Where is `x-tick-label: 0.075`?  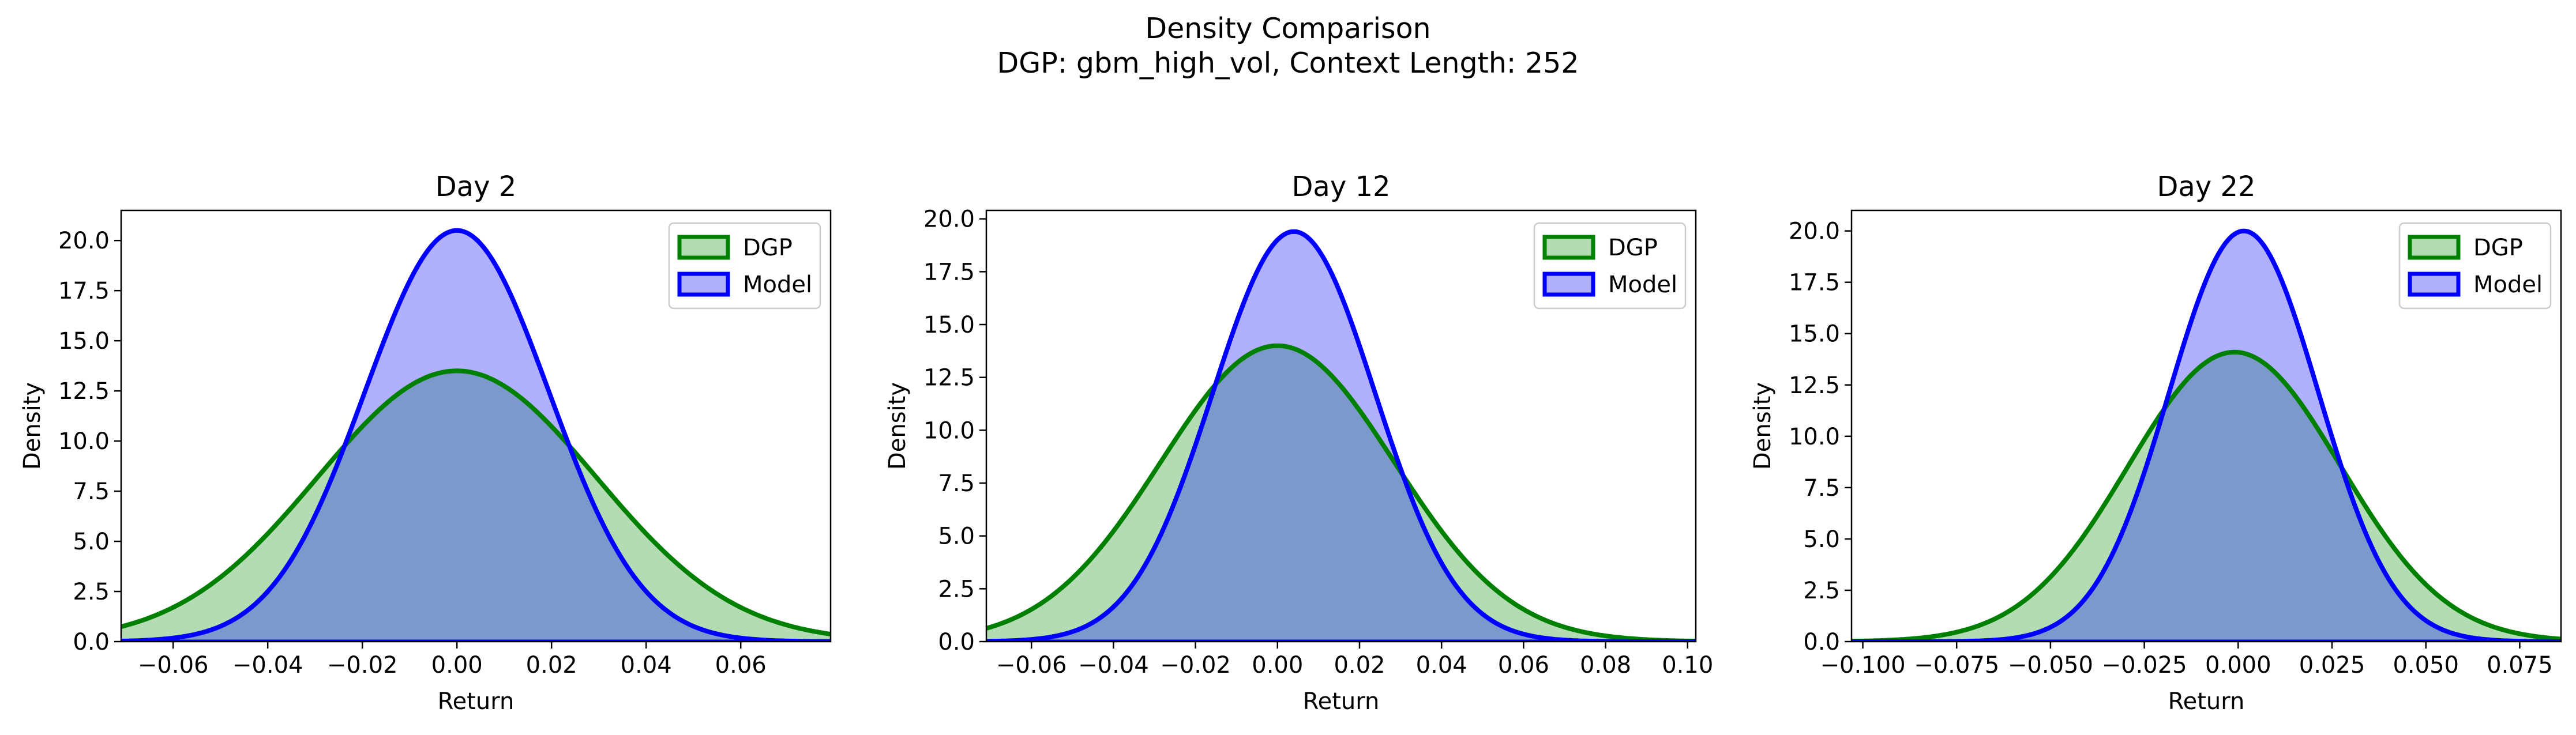
x-tick-label: 0.075 is located at coordinates (2520, 665).